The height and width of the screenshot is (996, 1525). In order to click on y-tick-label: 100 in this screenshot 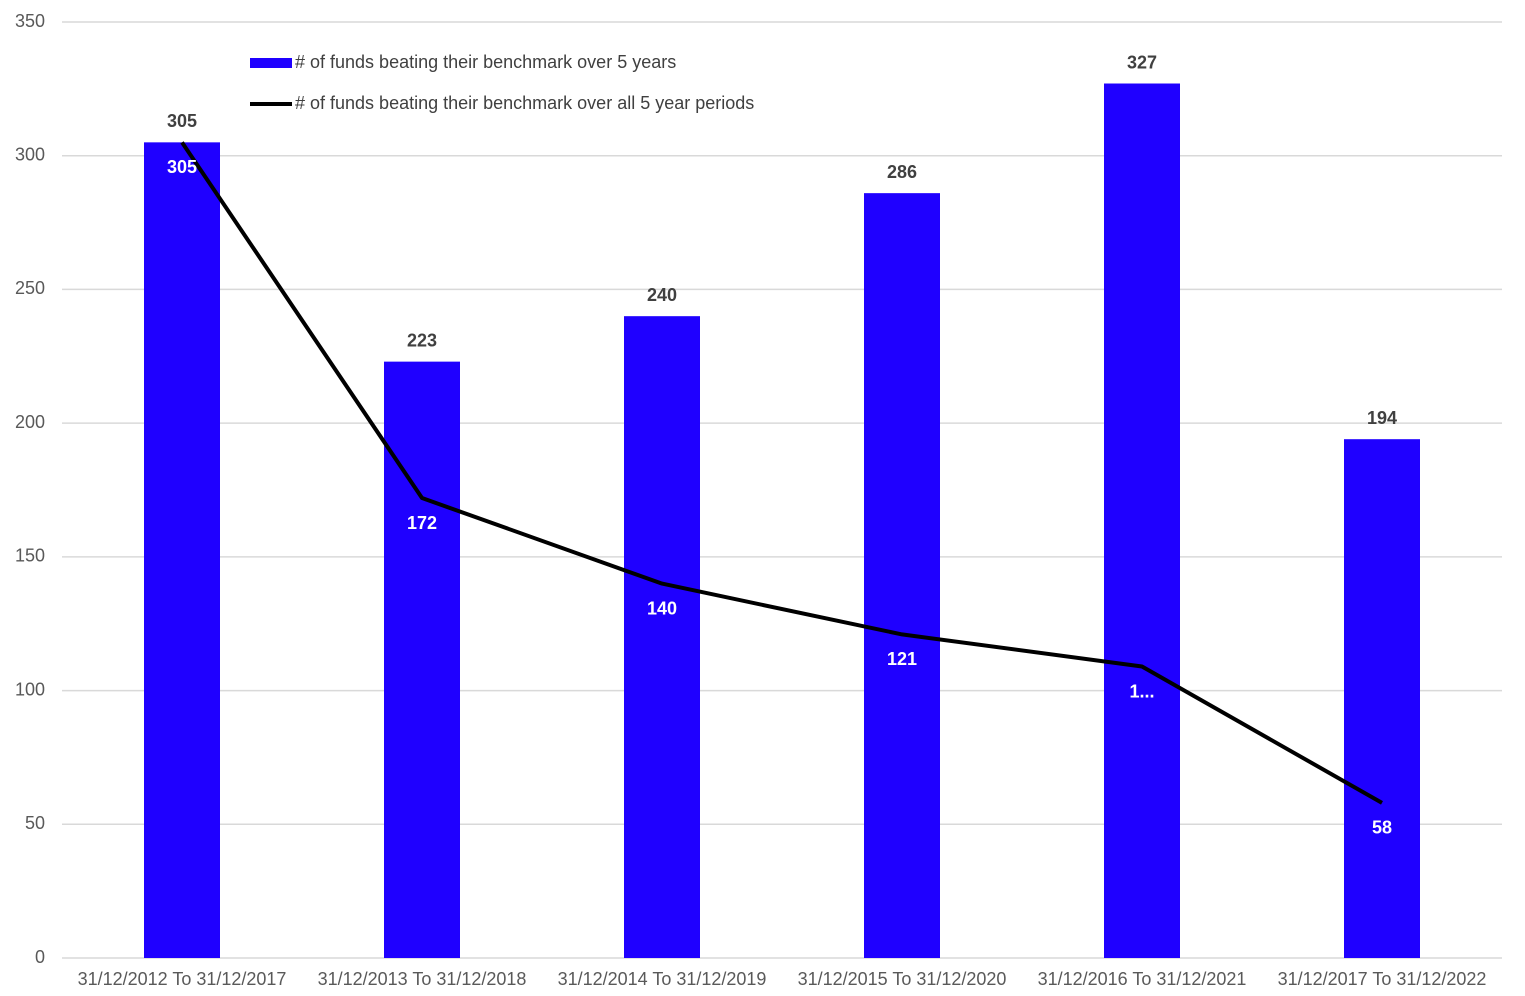, I will do `click(30, 689)`.